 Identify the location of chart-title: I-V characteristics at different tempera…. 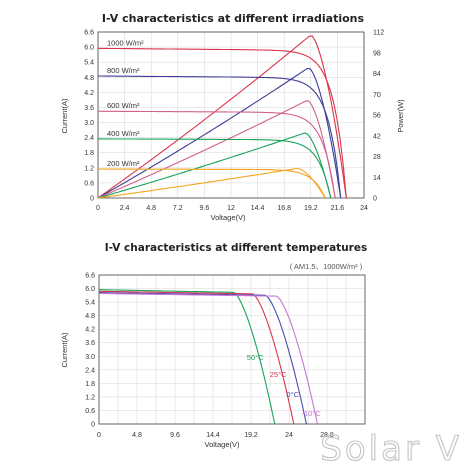
(236, 248).